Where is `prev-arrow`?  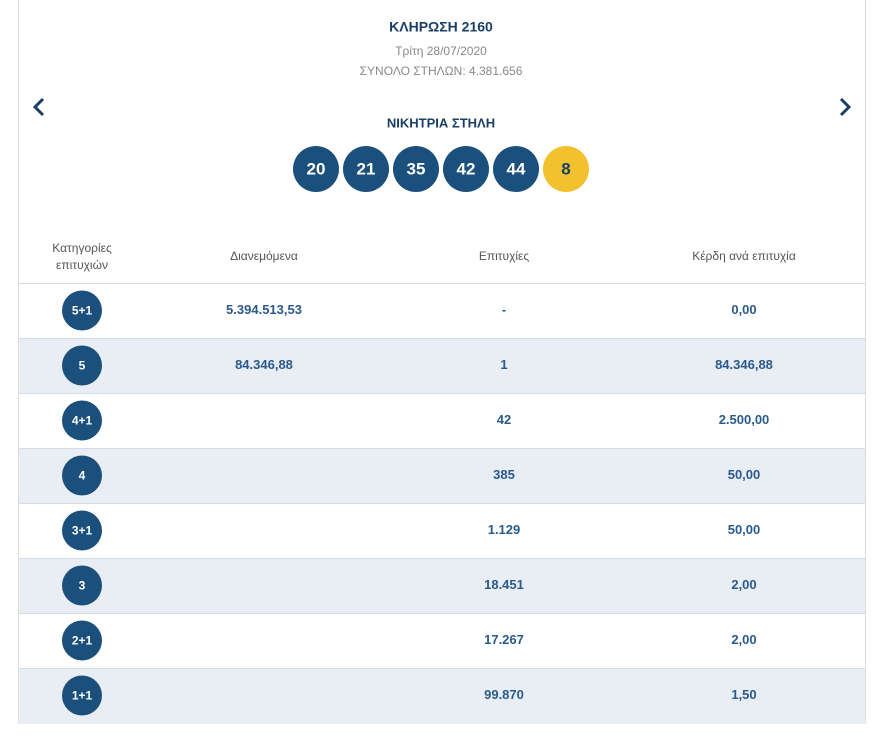 prev-arrow is located at coordinates (38, 107).